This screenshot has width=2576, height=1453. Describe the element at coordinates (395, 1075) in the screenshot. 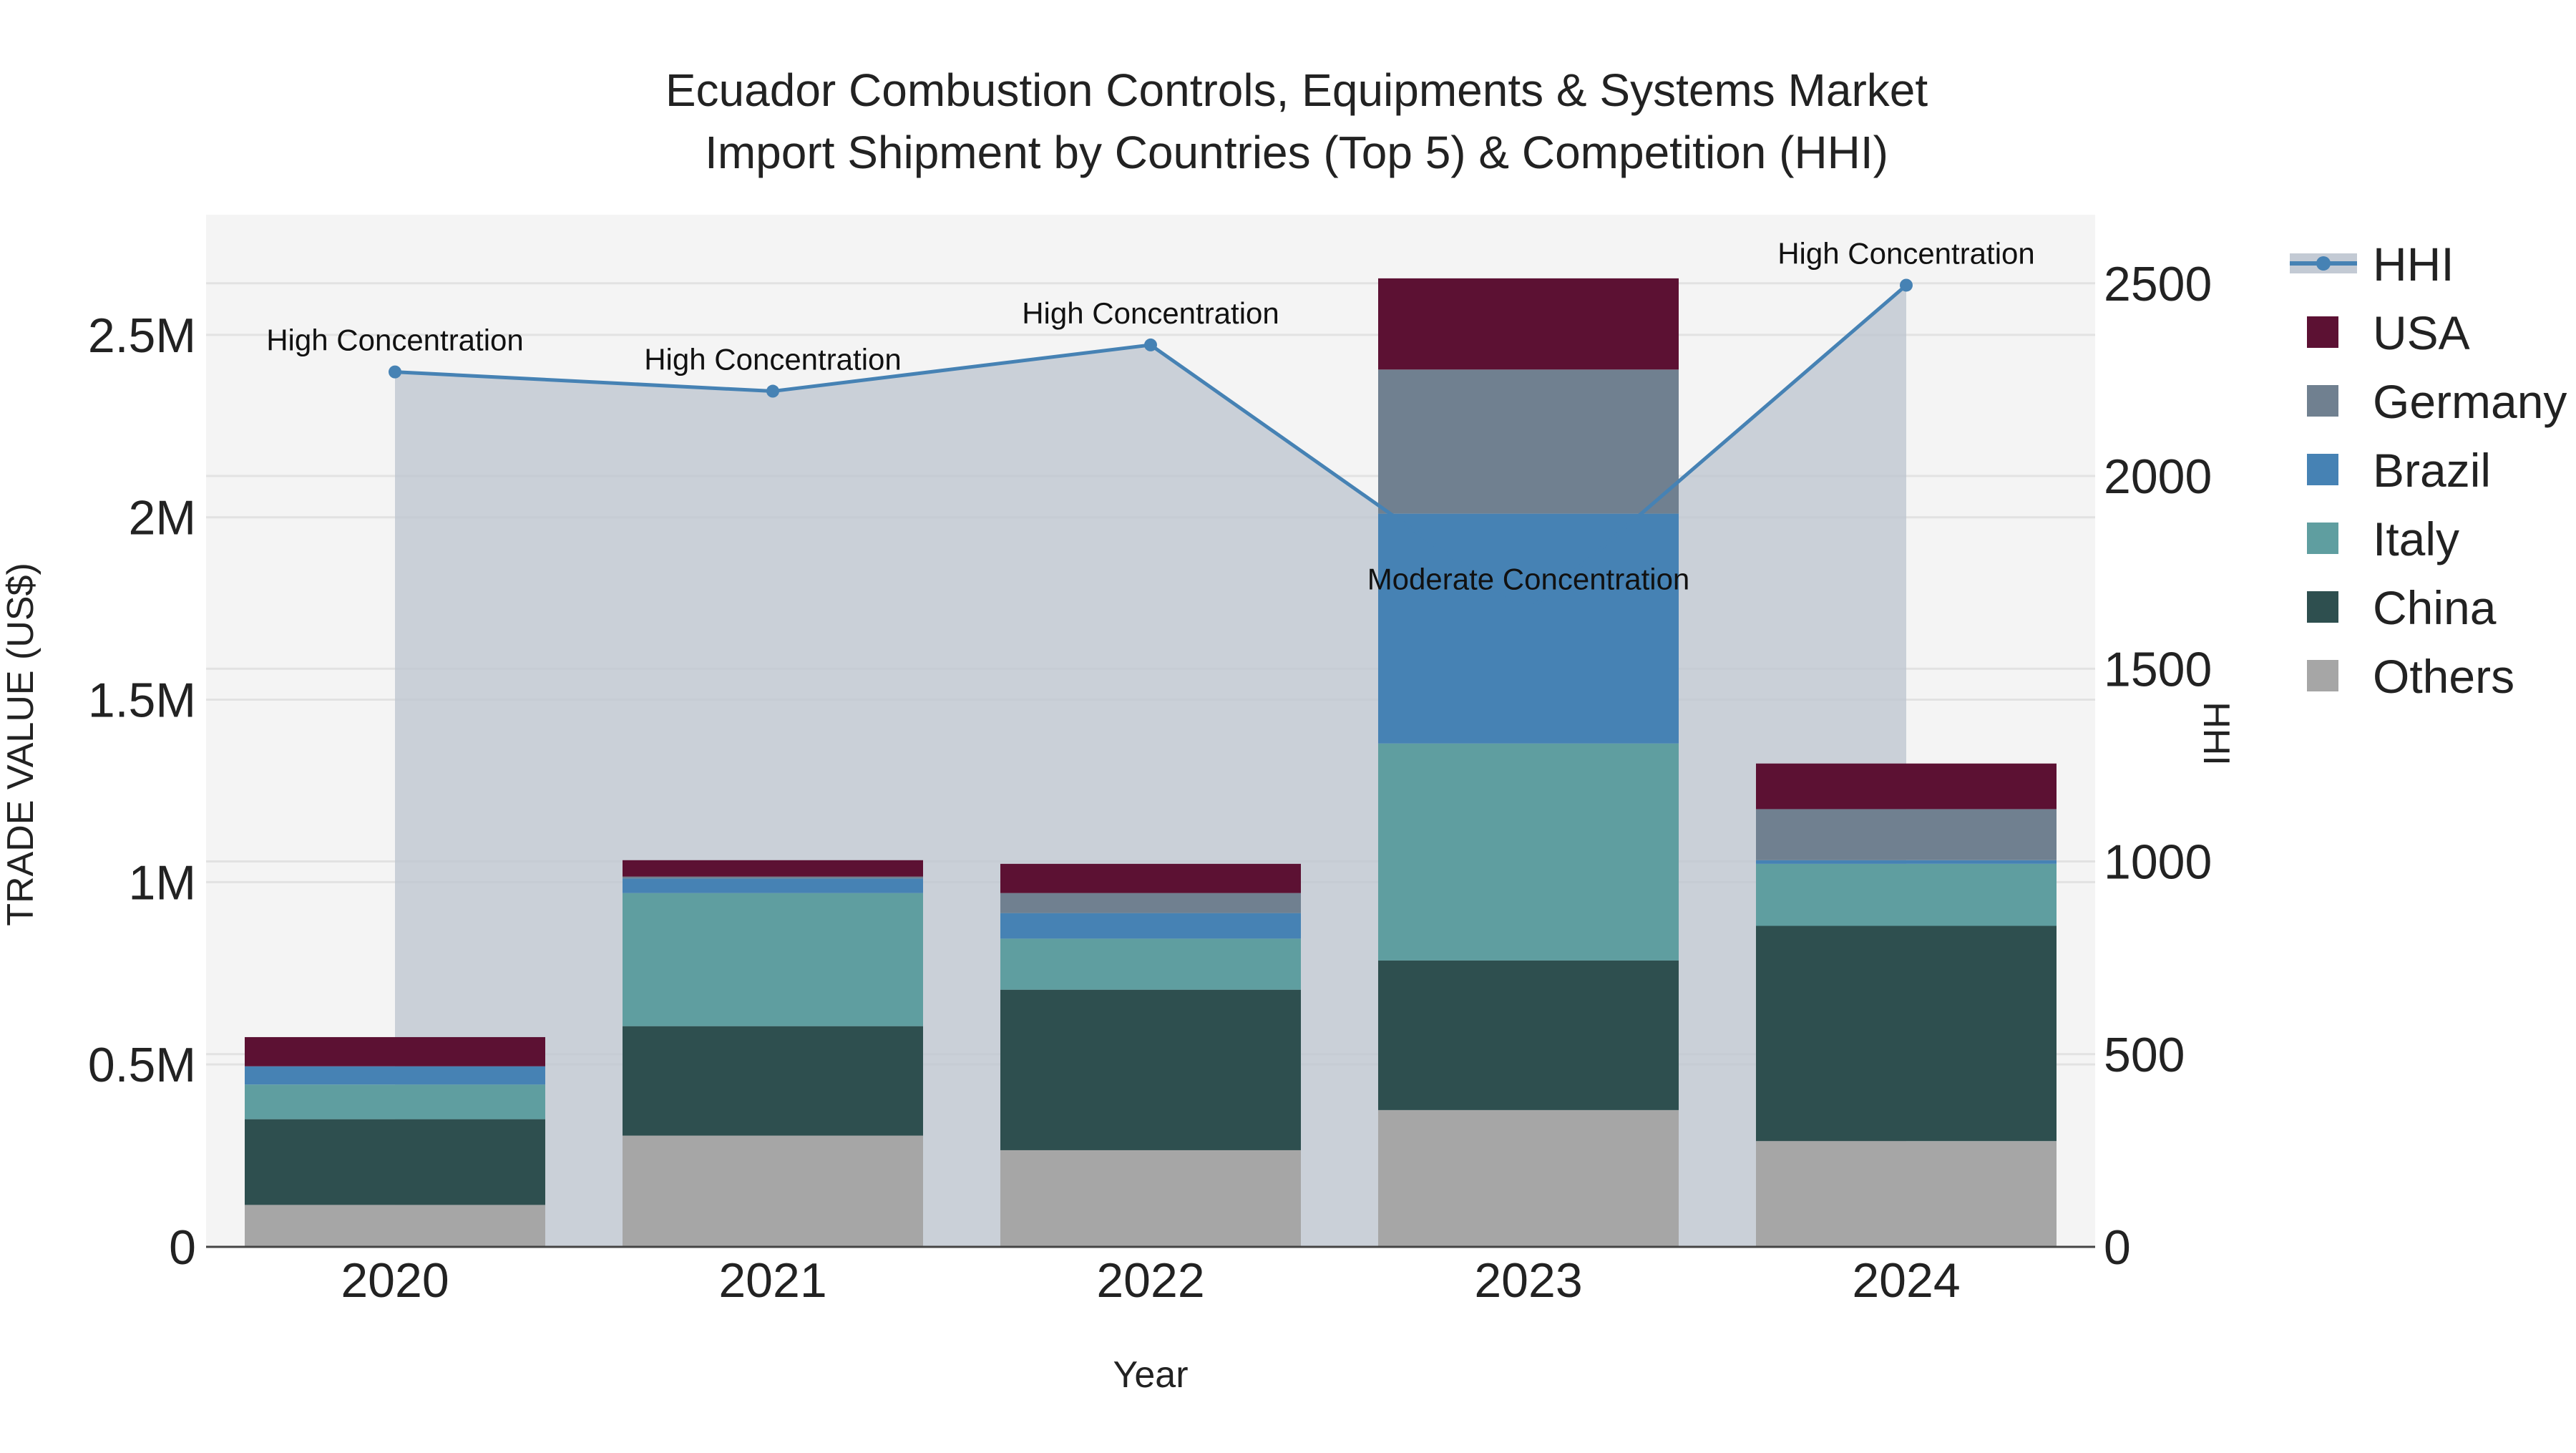

I see `bar-brazil-2020` at that location.